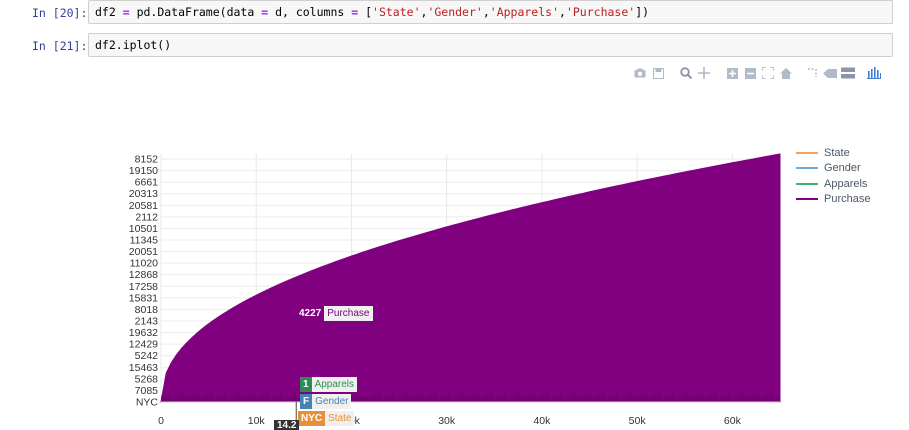  Describe the element at coordinates (812, 73) in the screenshot. I see `spike-icon` at that location.